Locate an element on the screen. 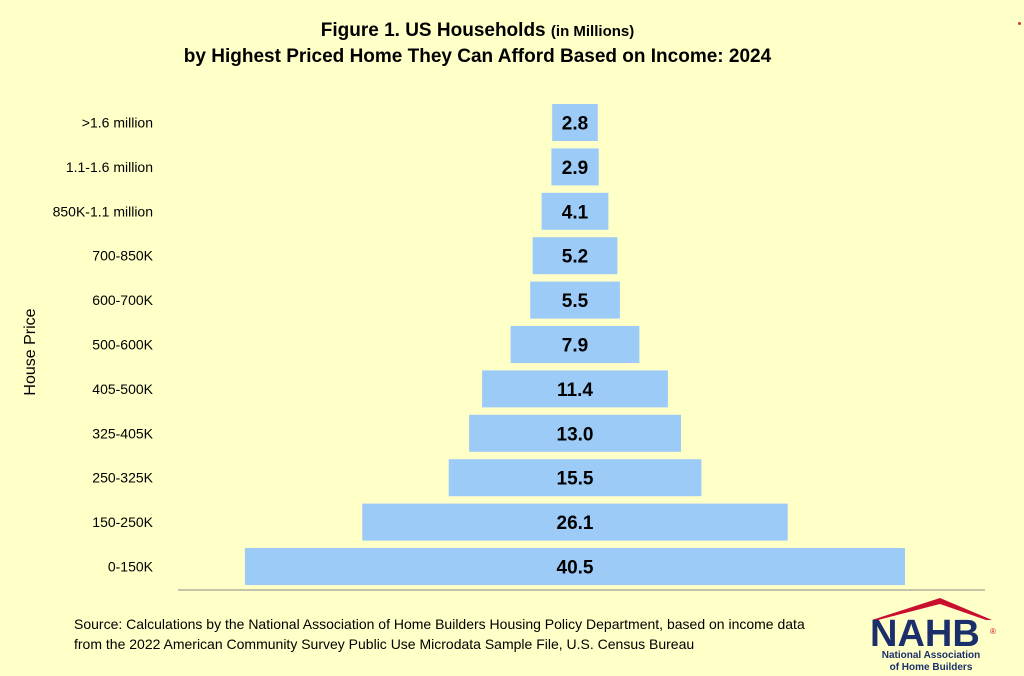 The height and width of the screenshot is (676, 1024). category-tick-label: 500-600K is located at coordinates (122, 345).